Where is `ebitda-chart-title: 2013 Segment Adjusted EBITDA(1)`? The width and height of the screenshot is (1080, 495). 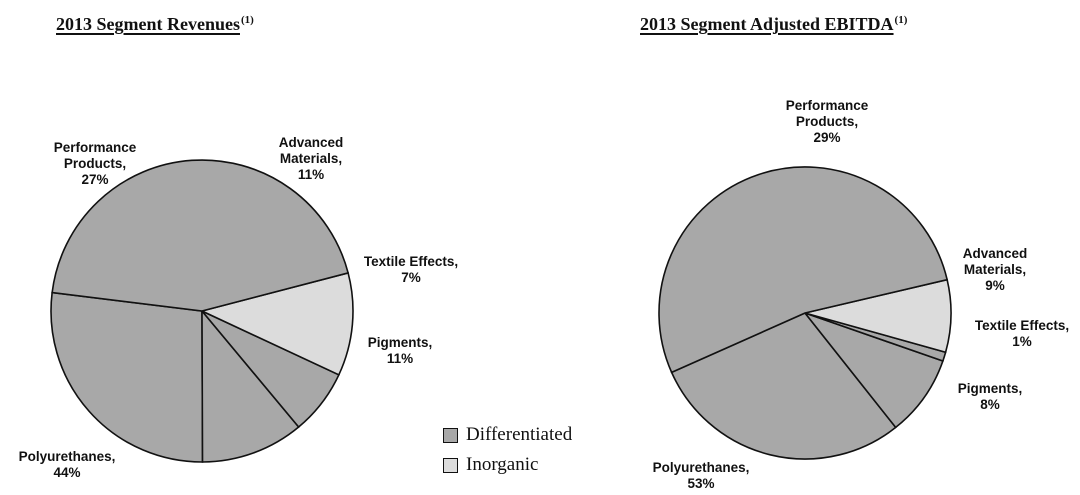 ebitda-chart-title: 2013 Segment Adjusted EBITDA(1) is located at coordinates (773, 24).